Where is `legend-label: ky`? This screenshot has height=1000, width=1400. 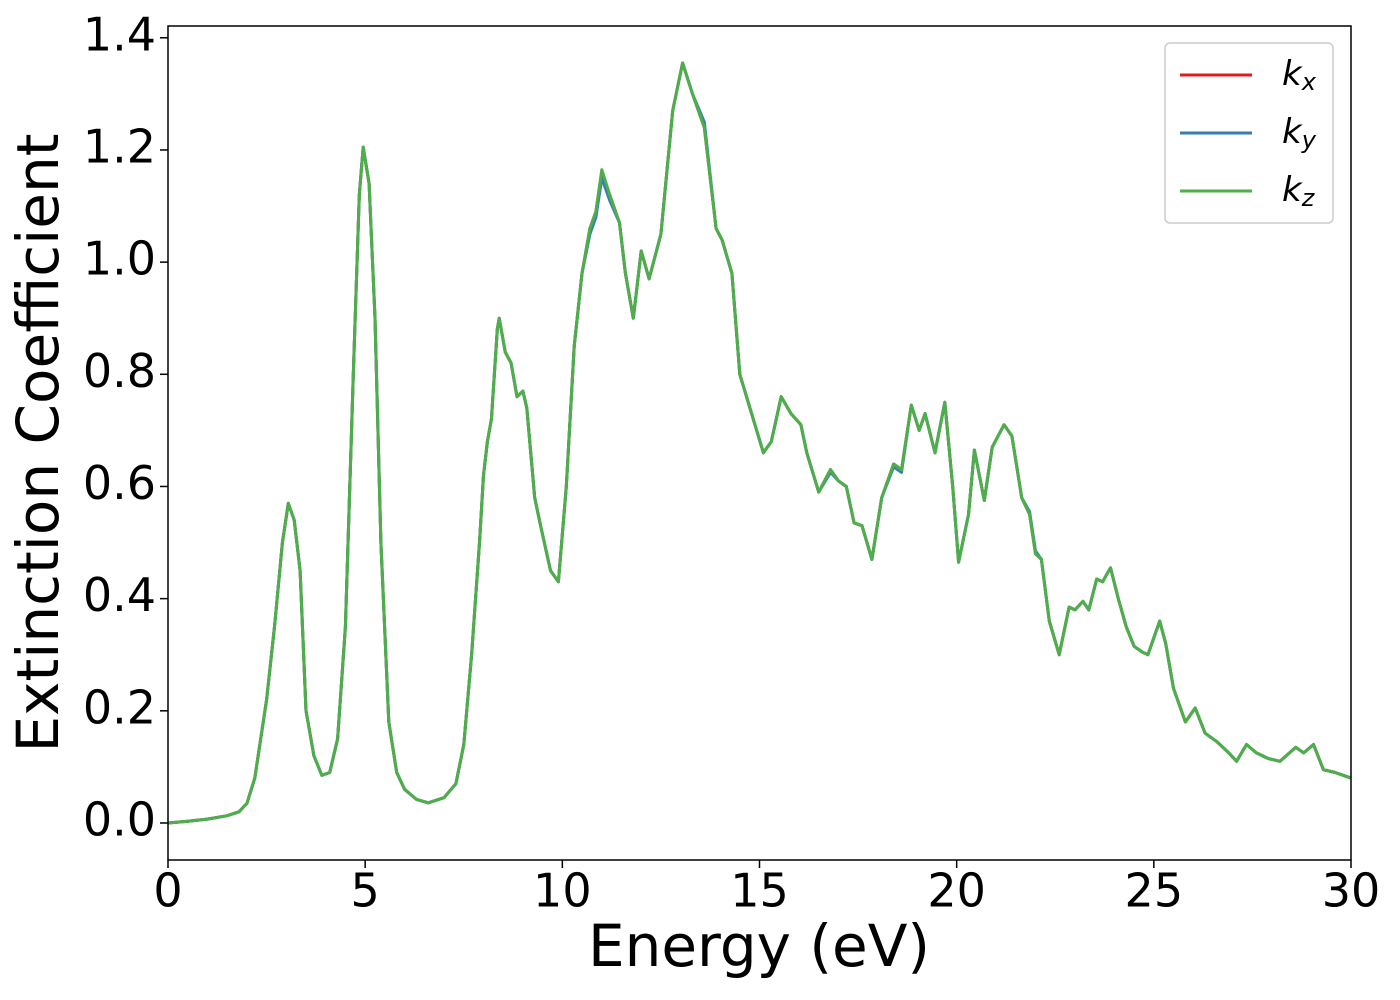 legend-label: ky is located at coordinates (1299, 133).